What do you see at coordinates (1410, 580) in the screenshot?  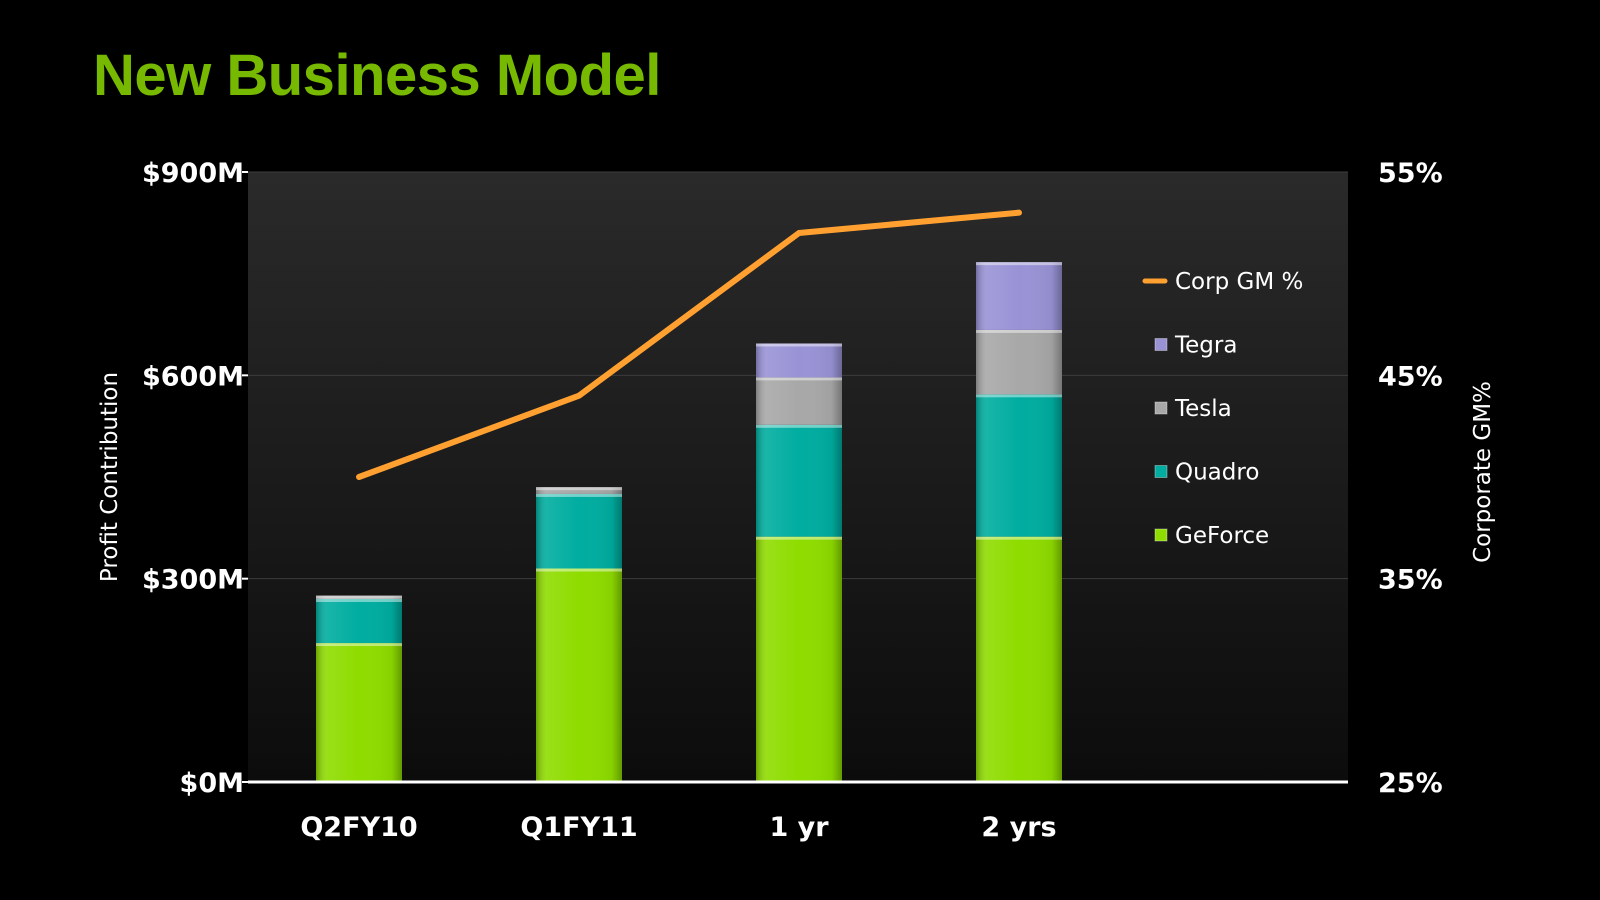 I see `y2-tick-label: 35%` at bounding box center [1410, 580].